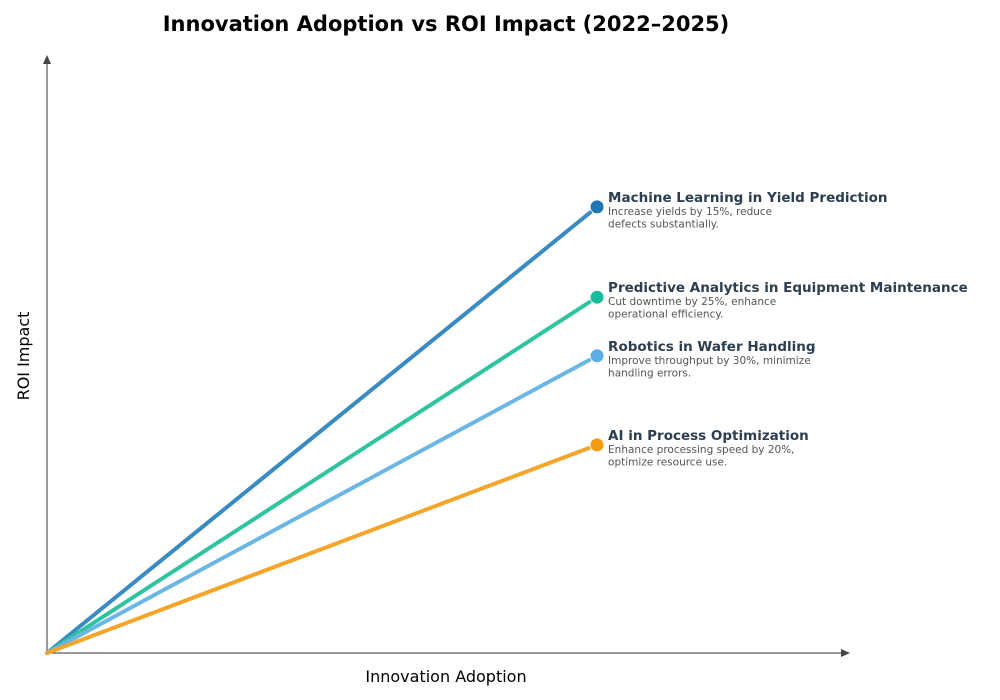 This screenshot has height=700, width=1000. Describe the element at coordinates (47, 59) in the screenshot. I see `y-axis-arrow-icon` at that location.